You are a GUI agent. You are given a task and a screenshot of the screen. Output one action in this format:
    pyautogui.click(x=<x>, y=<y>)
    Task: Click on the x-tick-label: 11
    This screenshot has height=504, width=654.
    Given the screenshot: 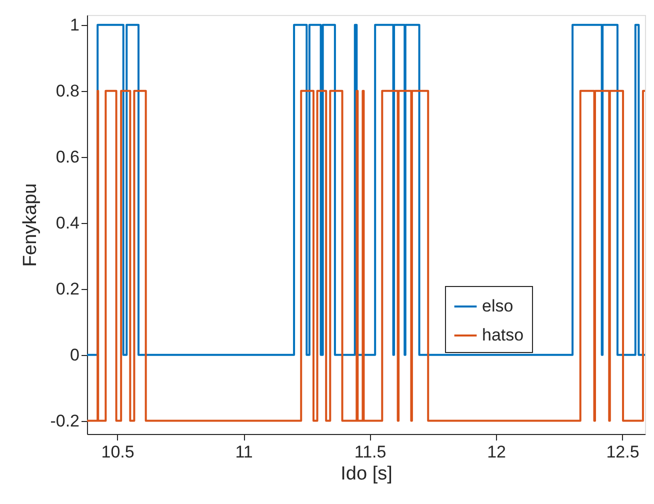 What is the action you would take?
    pyautogui.click(x=244, y=452)
    